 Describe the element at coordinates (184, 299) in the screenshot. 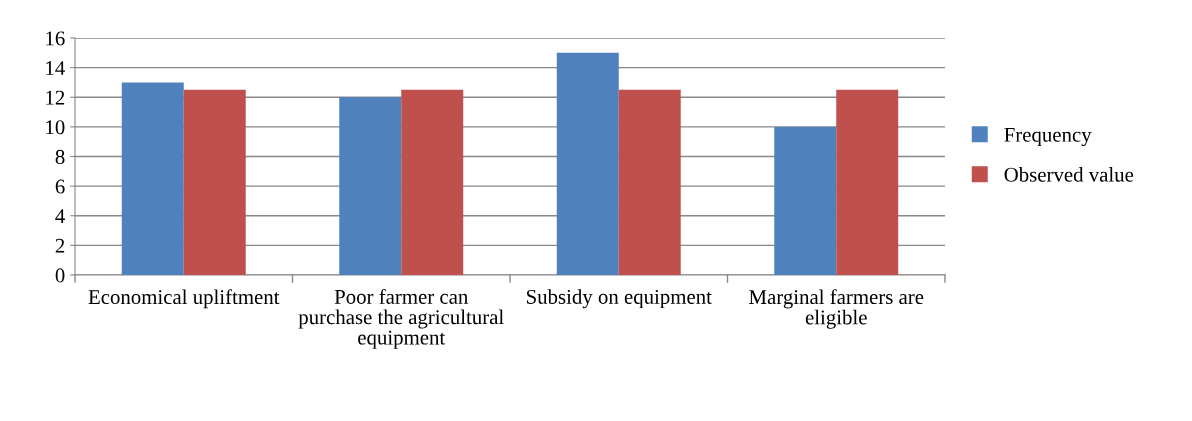

I see `x-tick-label: Economical upliftment` at that location.